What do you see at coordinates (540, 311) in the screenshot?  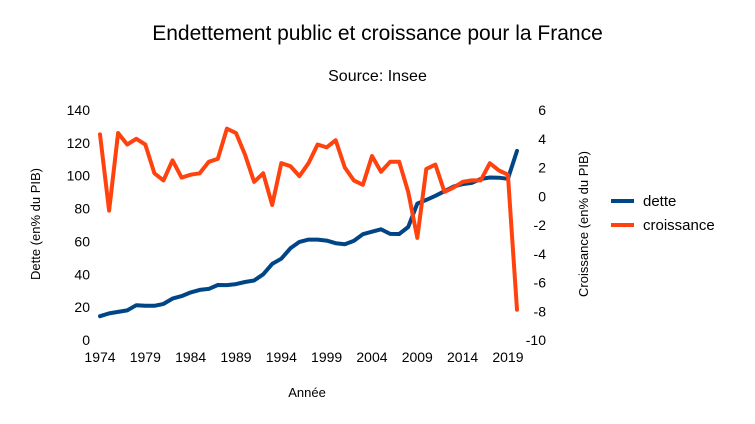 I see `y2-tick-label: -8` at bounding box center [540, 311].